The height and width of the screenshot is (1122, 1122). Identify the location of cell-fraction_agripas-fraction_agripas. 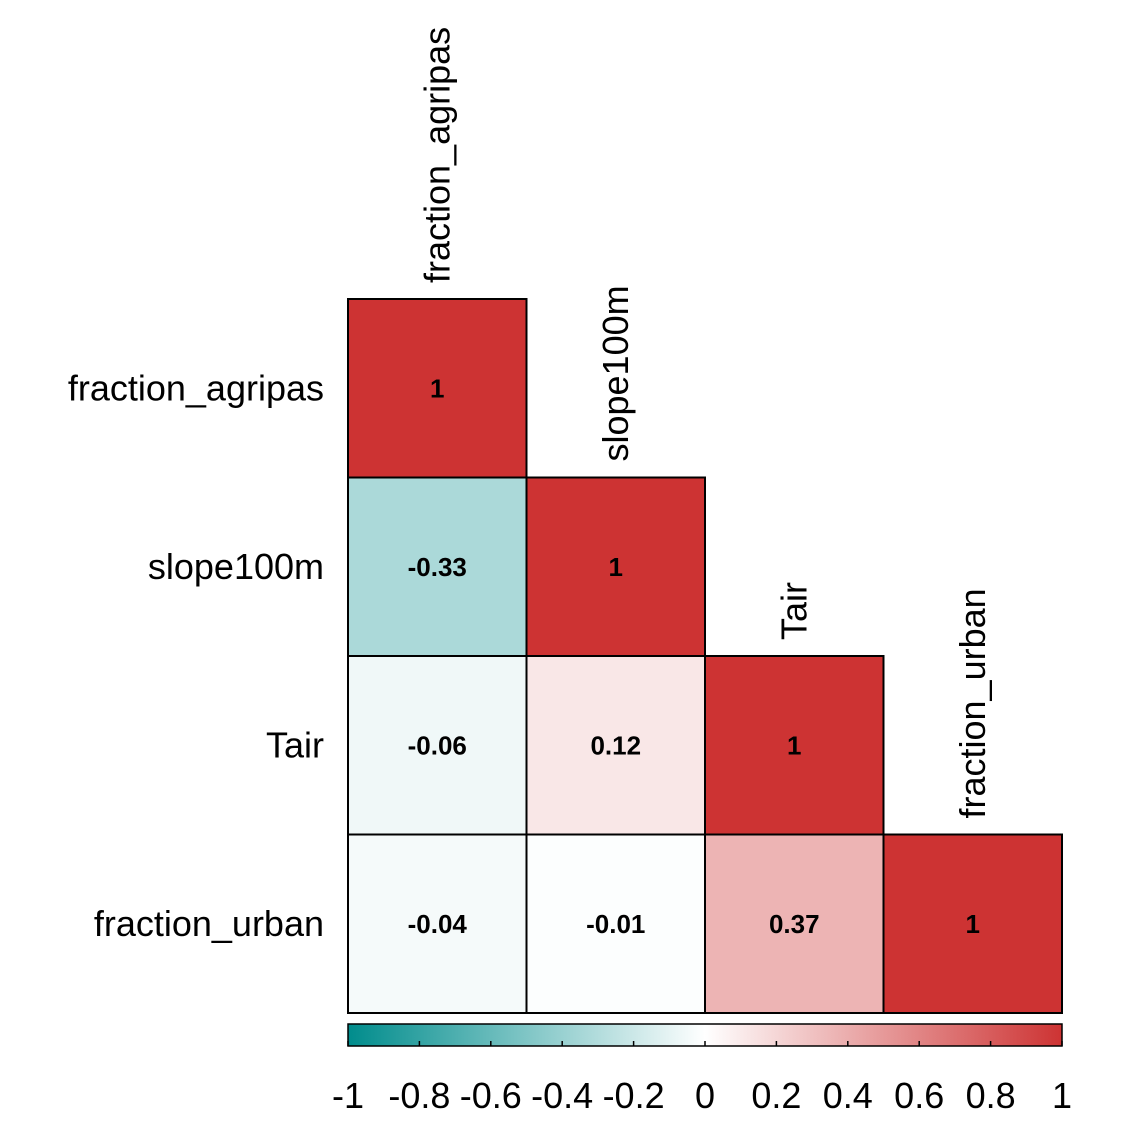
(437, 388).